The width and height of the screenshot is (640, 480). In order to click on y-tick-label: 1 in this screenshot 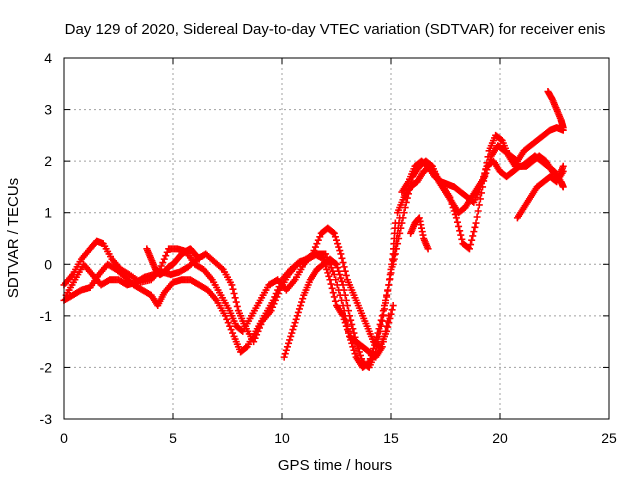, I will do `click(48, 213)`.